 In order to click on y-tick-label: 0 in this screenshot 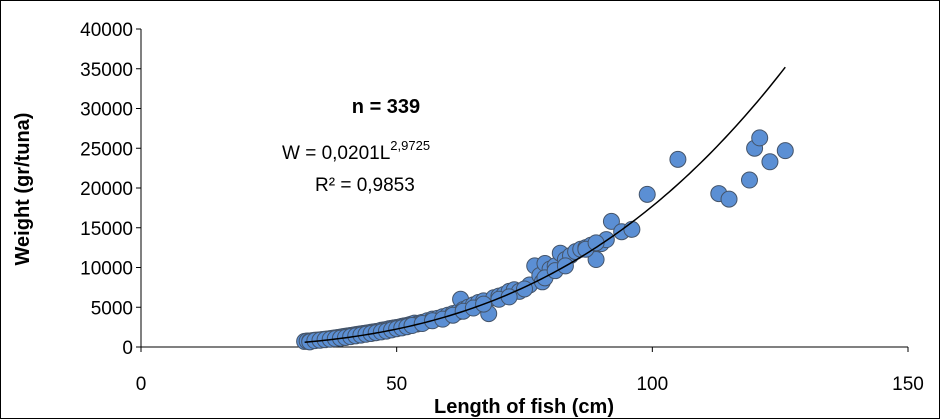, I will do `click(127, 348)`.